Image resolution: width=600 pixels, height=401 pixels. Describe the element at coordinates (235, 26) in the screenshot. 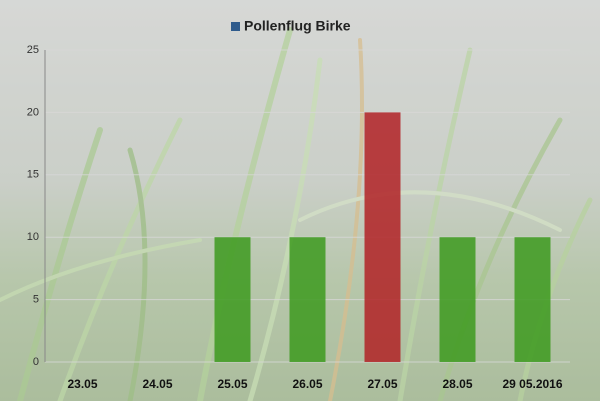

I see `legend-swatch` at that location.